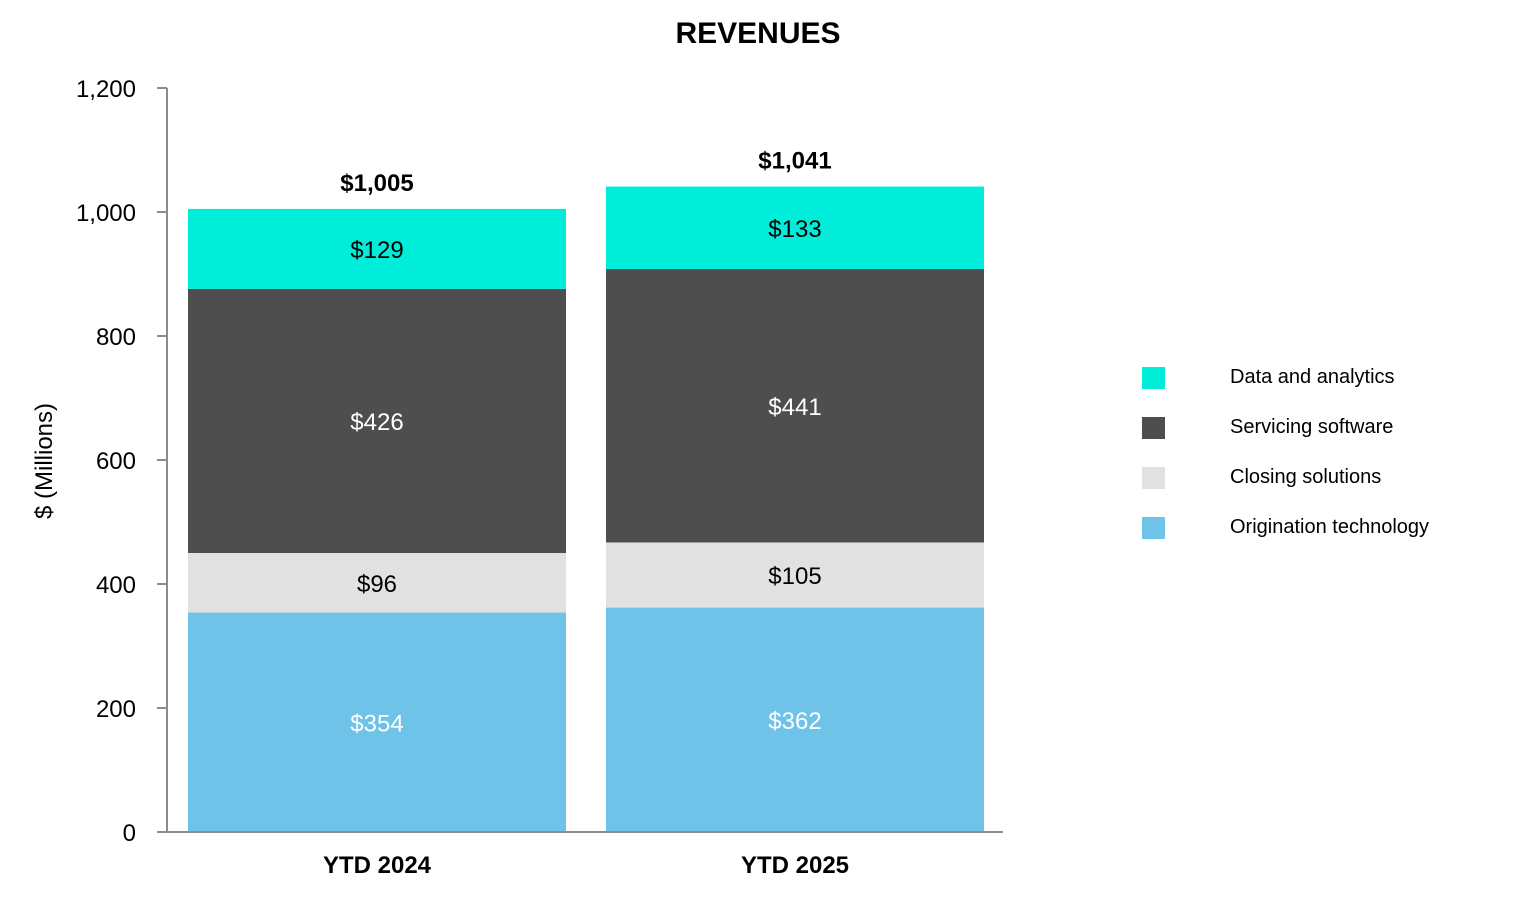 The height and width of the screenshot is (900, 1520). What do you see at coordinates (1306, 477) in the screenshot?
I see `legend-label: Closing solutions` at bounding box center [1306, 477].